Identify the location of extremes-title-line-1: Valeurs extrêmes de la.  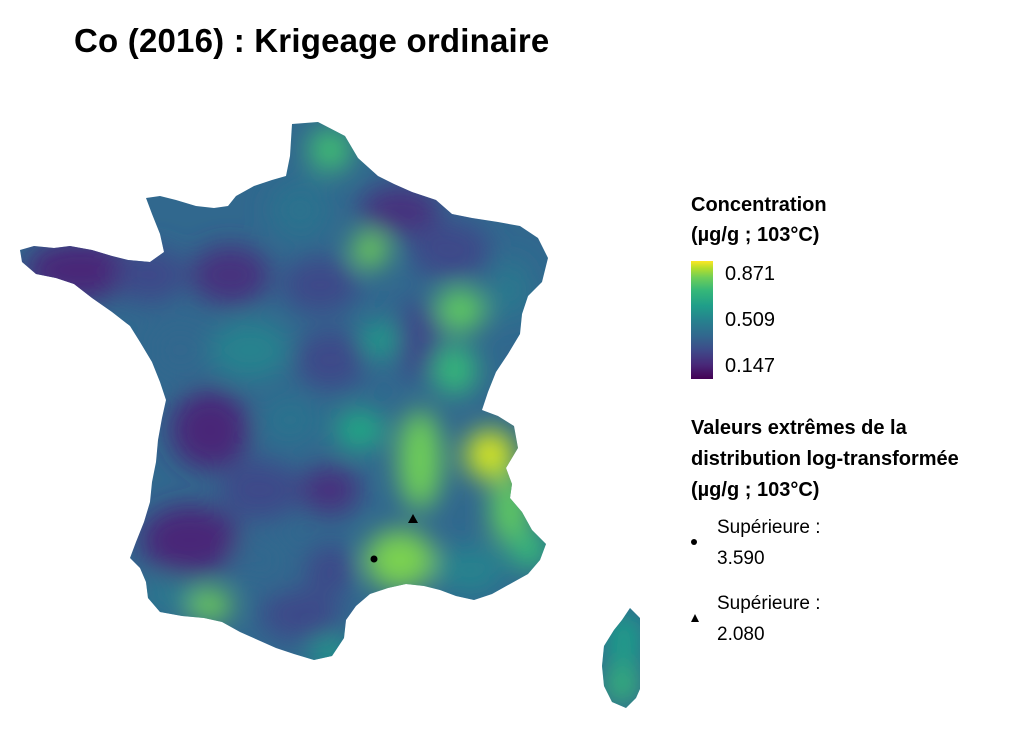
(799, 428).